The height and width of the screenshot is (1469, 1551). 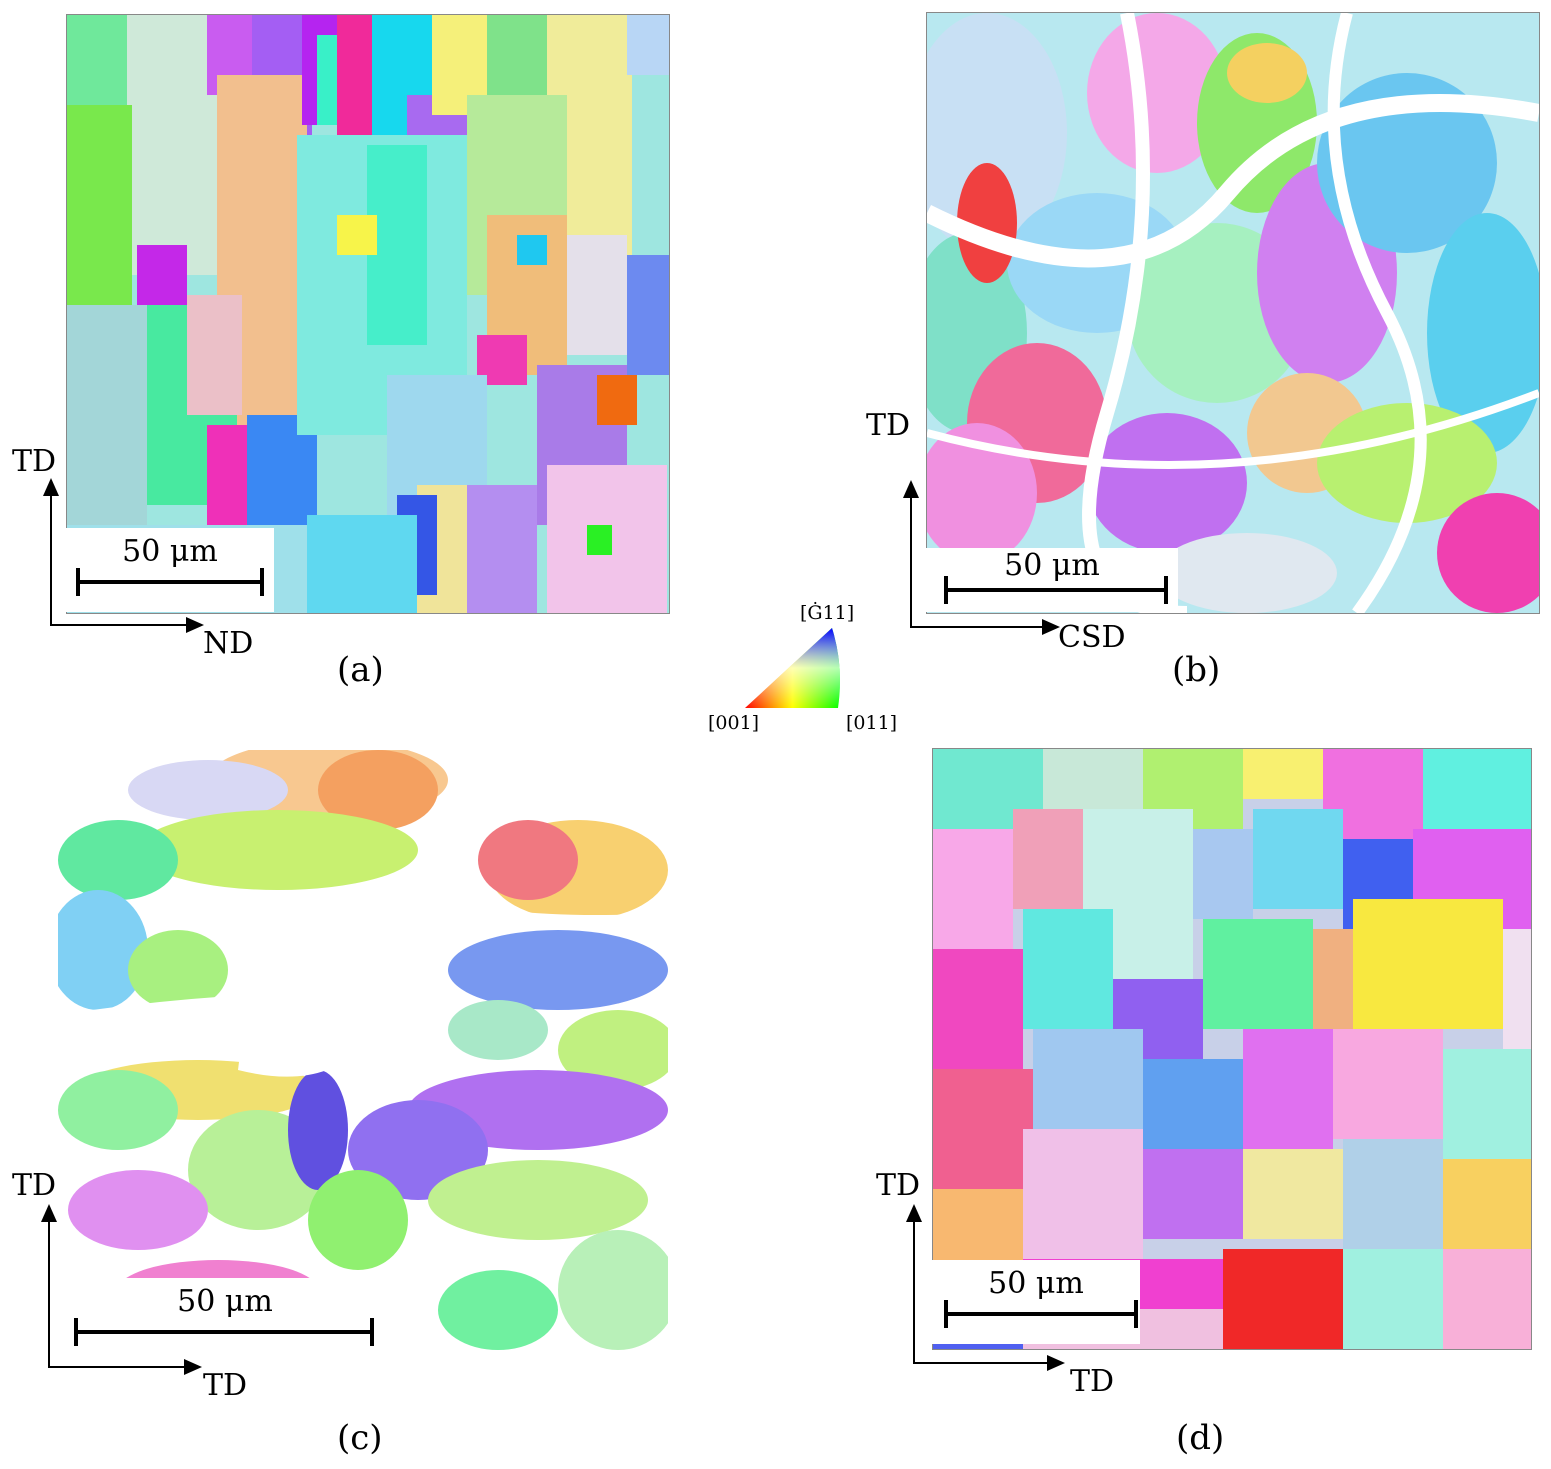 What do you see at coordinates (76, 1332) in the screenshot?
I see `scale-tick-left-c` at bounding box center [76, 1332].